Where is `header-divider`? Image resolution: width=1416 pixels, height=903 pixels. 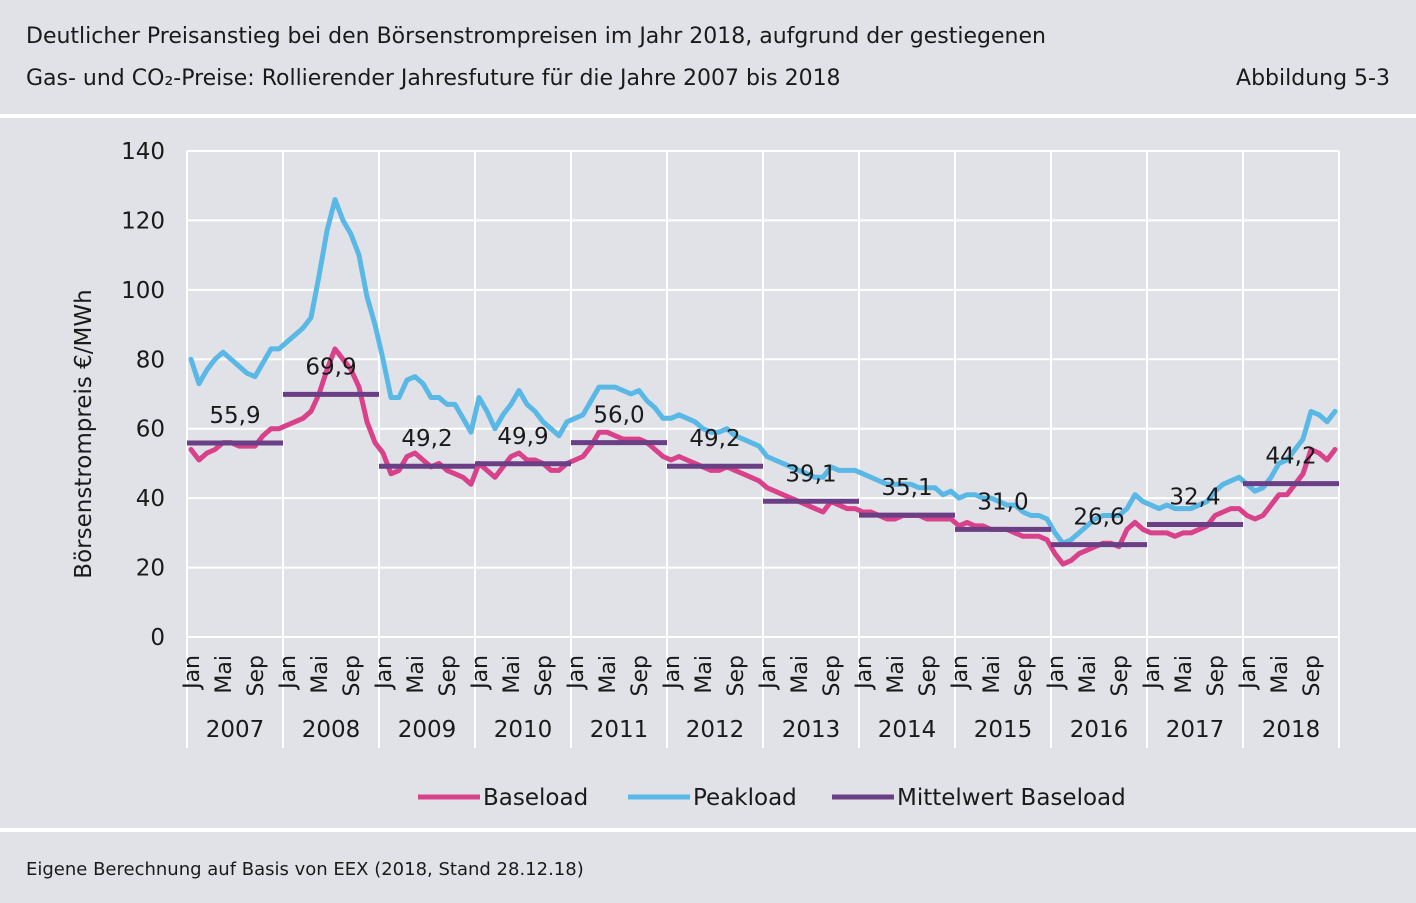
header-divider is located at coordinates (708, 116).